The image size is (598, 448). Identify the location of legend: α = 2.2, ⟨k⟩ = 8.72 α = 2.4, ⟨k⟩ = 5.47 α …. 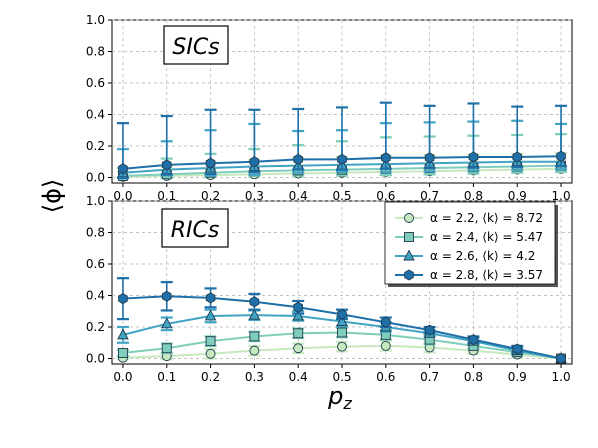
(471, 244).